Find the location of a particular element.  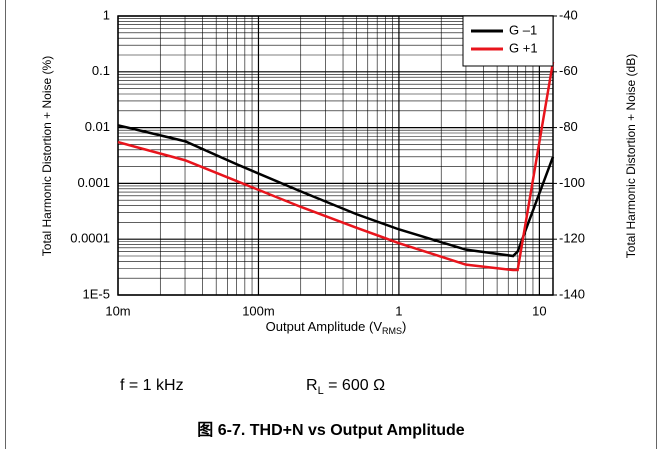

y-axis-label: Total Harmonic Distortion + Noise (%) is located at coordinates (47, 156).